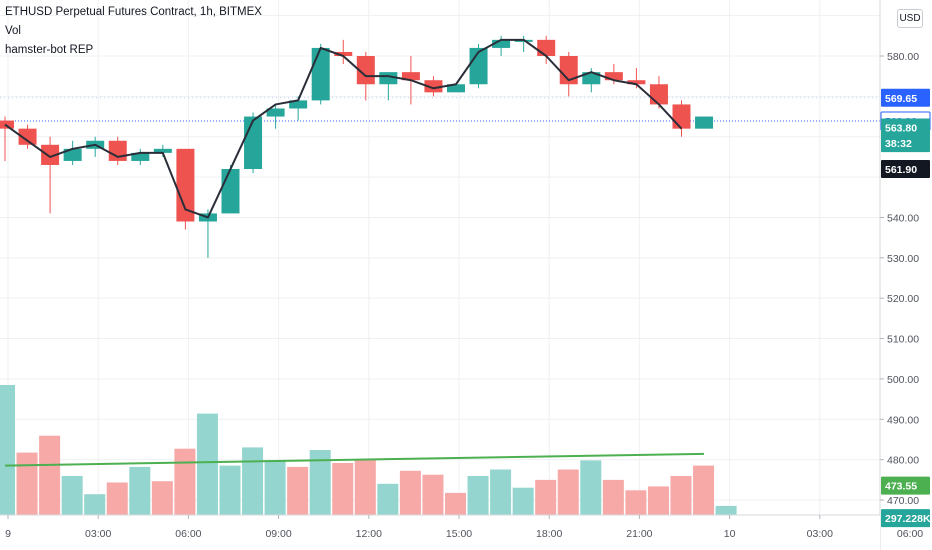 The height and width of the screenshot is (550, 932). I want to click on price-tick-label: 540.00, so click(903, 218).